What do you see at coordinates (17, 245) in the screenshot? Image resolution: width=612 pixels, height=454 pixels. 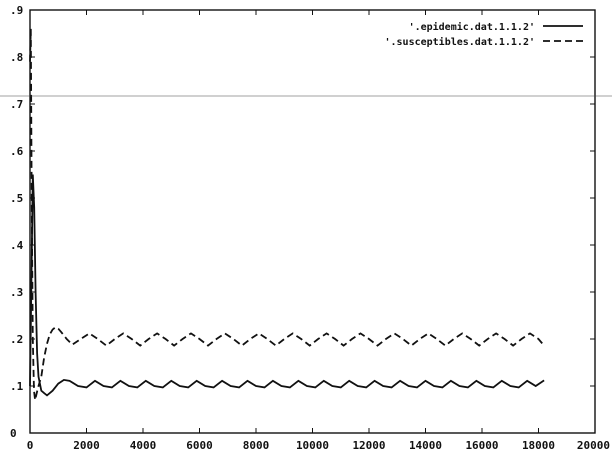 I see `y-tick-label: .4` at bounding box center [17, 245].